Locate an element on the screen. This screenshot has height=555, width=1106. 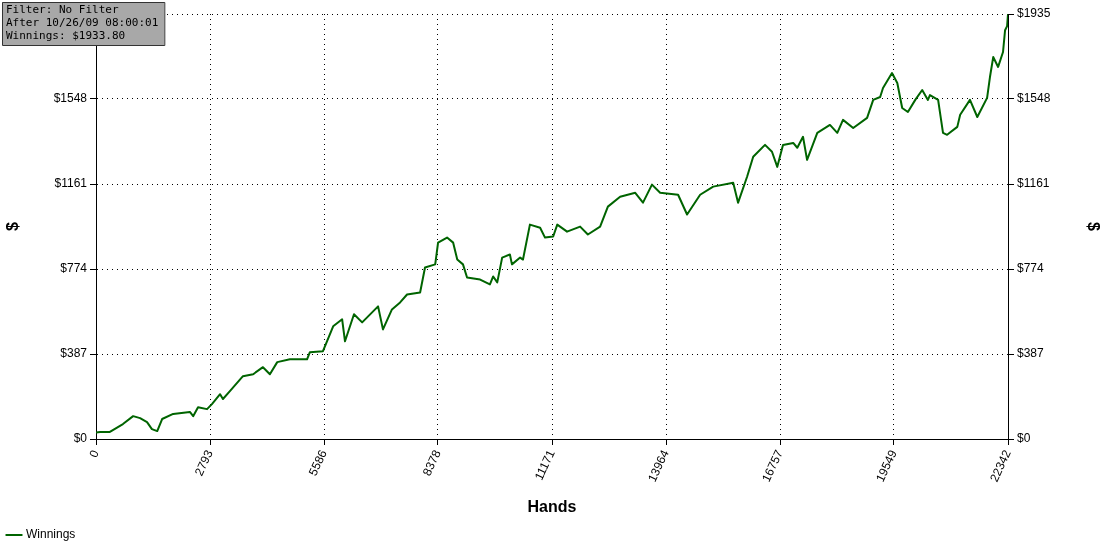
y-axis-title: $ is located at coordinates (13, 226).